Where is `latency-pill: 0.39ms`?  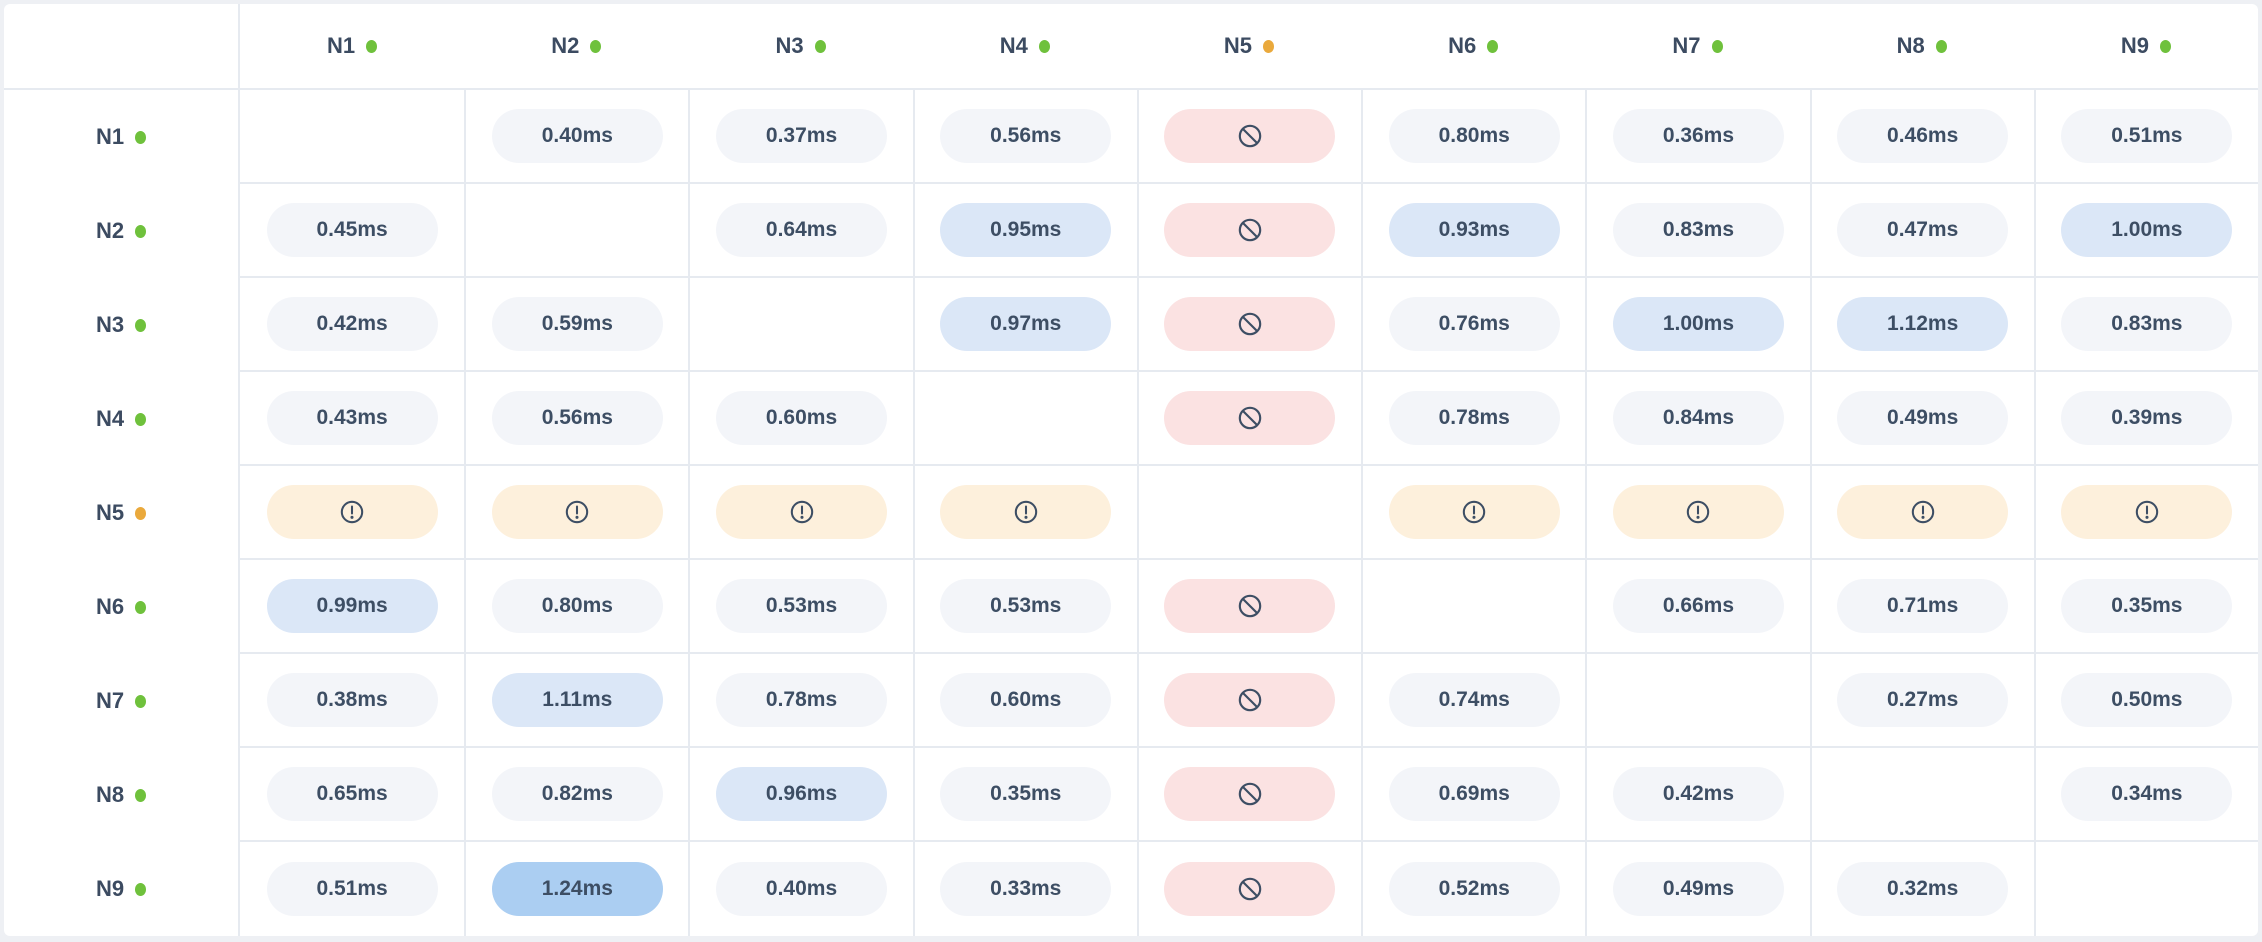
latency-pill: 0.39ms is located at coordinates (2147, 418).